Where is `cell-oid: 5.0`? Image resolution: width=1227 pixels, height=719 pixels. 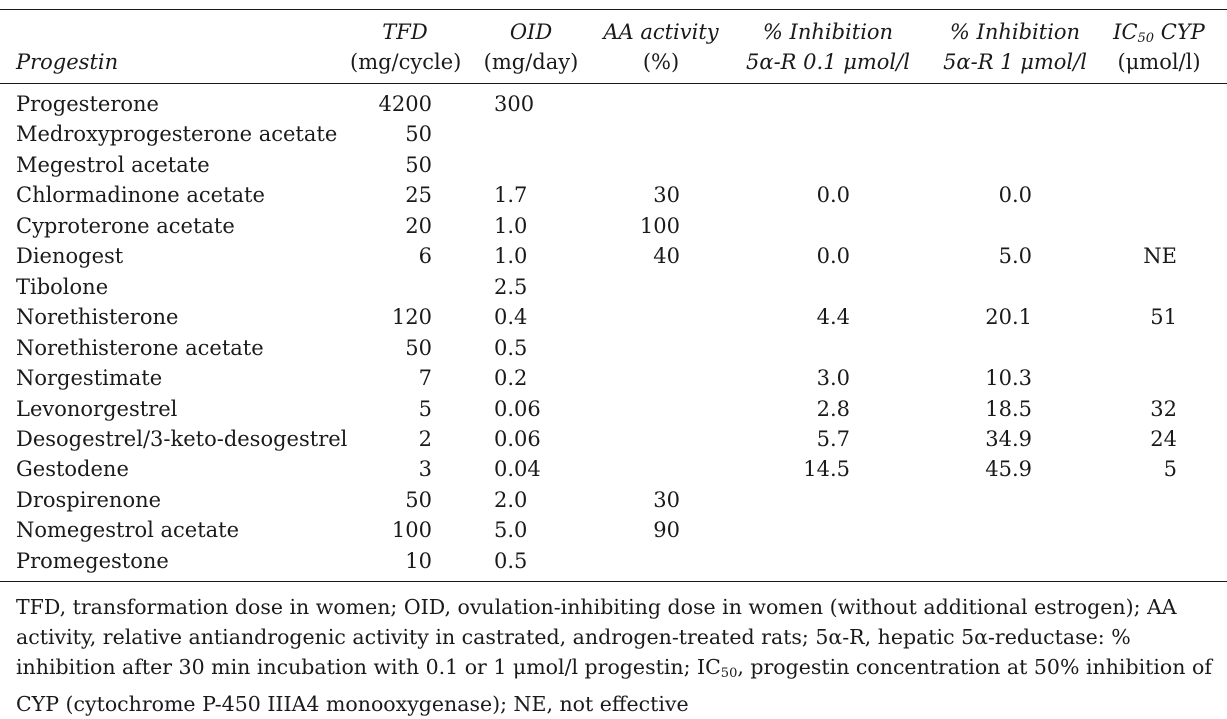 cell-oid: 5.0 is located at coordinates (511, 530).